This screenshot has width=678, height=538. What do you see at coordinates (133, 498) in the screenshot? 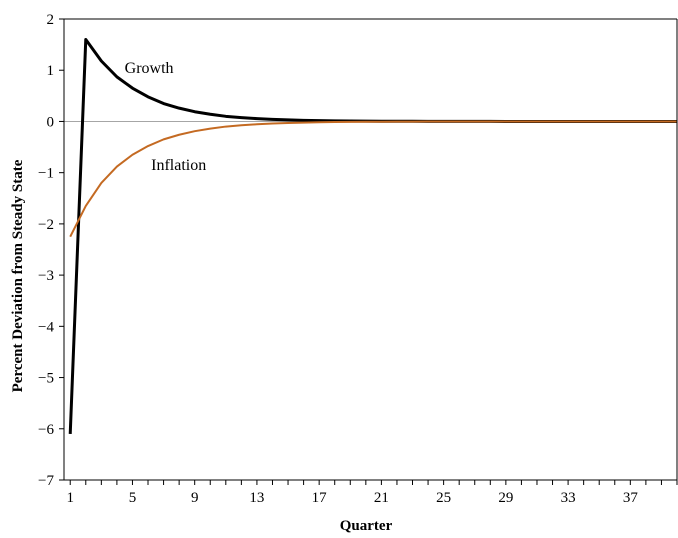
I see `x-tick-label: 5` at bounding box center [133, 498].